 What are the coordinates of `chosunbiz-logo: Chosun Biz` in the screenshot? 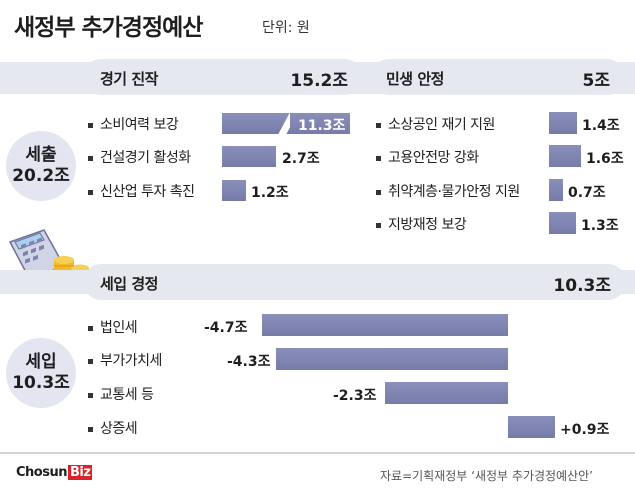 It's located at (54, 472).